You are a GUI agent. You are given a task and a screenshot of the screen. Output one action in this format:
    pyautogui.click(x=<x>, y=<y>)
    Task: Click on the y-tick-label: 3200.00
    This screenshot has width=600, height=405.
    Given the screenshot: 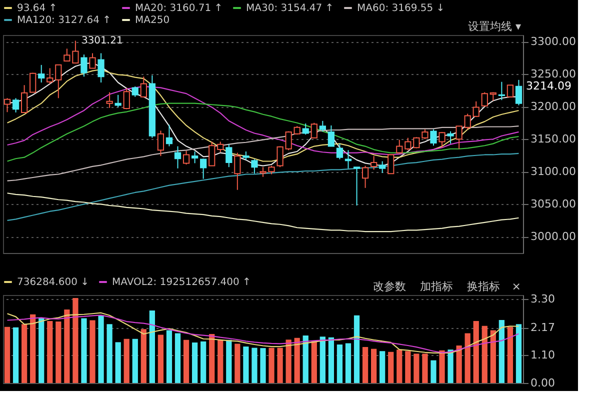 What is the action you would take?
    pyautogui.click(x=553, y=107)
    